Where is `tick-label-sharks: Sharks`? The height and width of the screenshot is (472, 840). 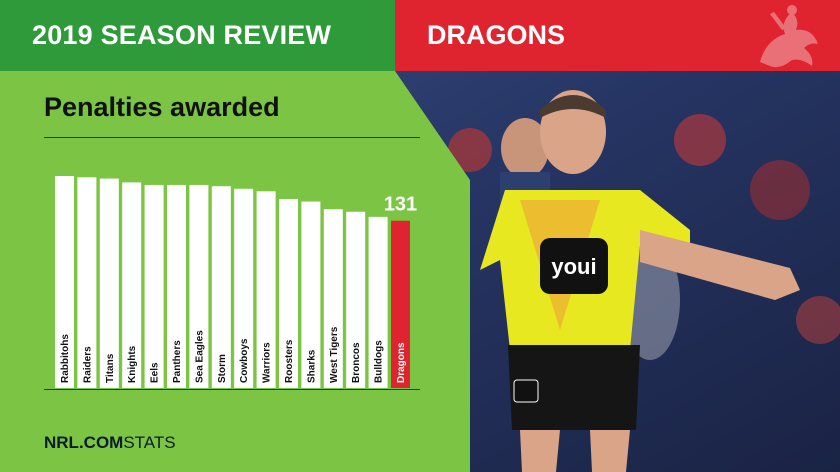
tick-label-sharks: Sharks is located at coordinates (311, 366).